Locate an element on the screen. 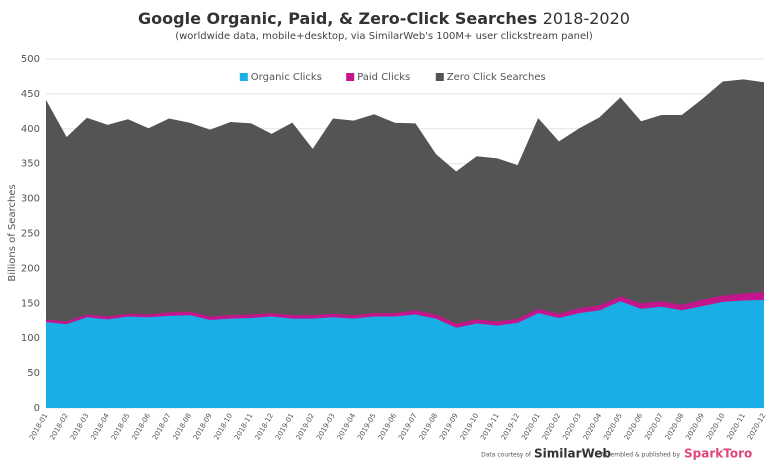 The image size is (768, 467). y-tick-label: 100 is located at coordinates (30, 338).